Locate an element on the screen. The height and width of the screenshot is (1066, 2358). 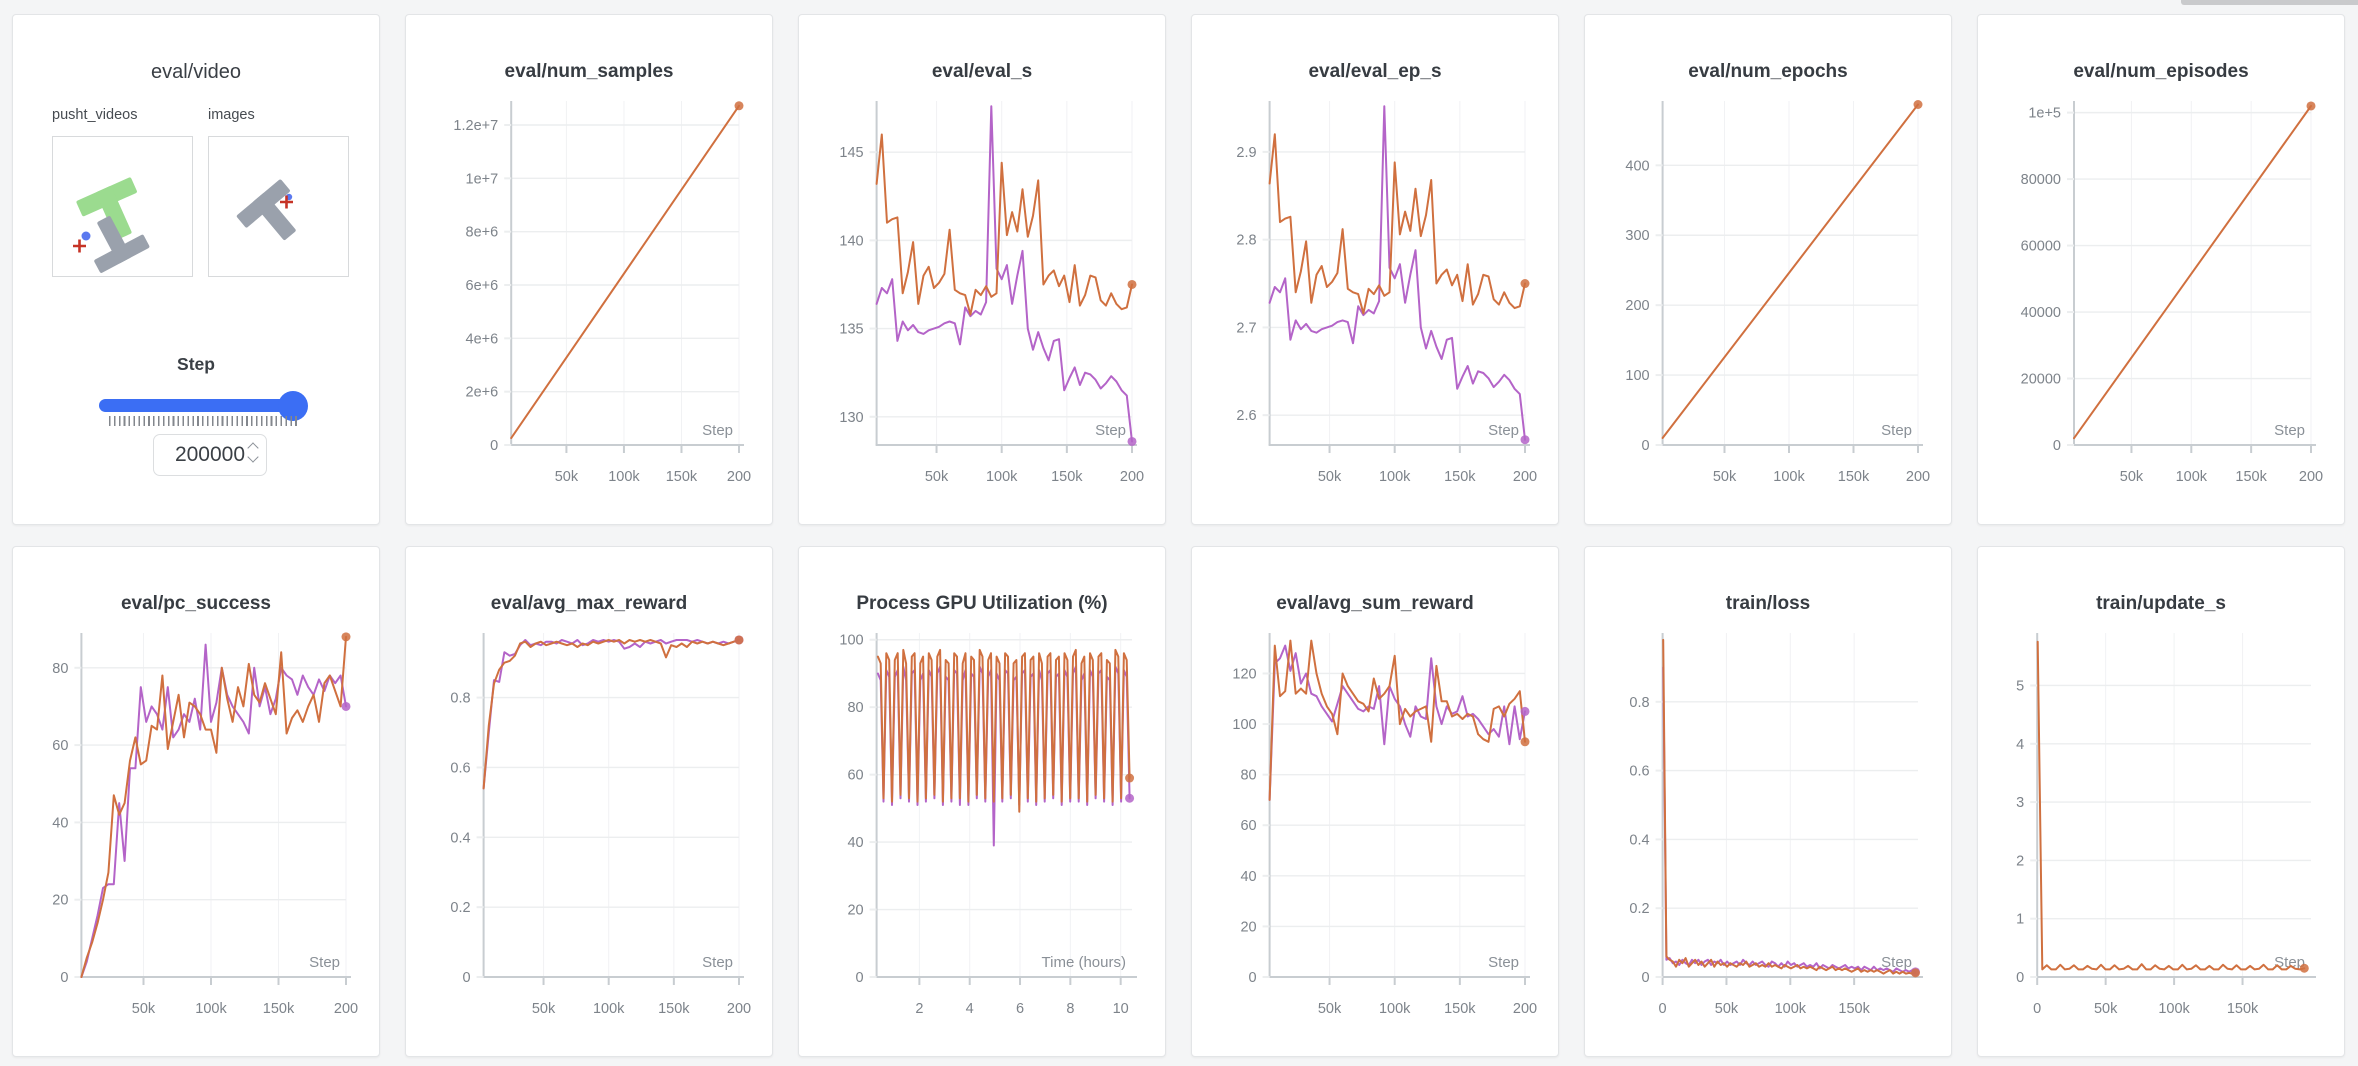
svg-text: 1 is located at coordinates (2020, 920).